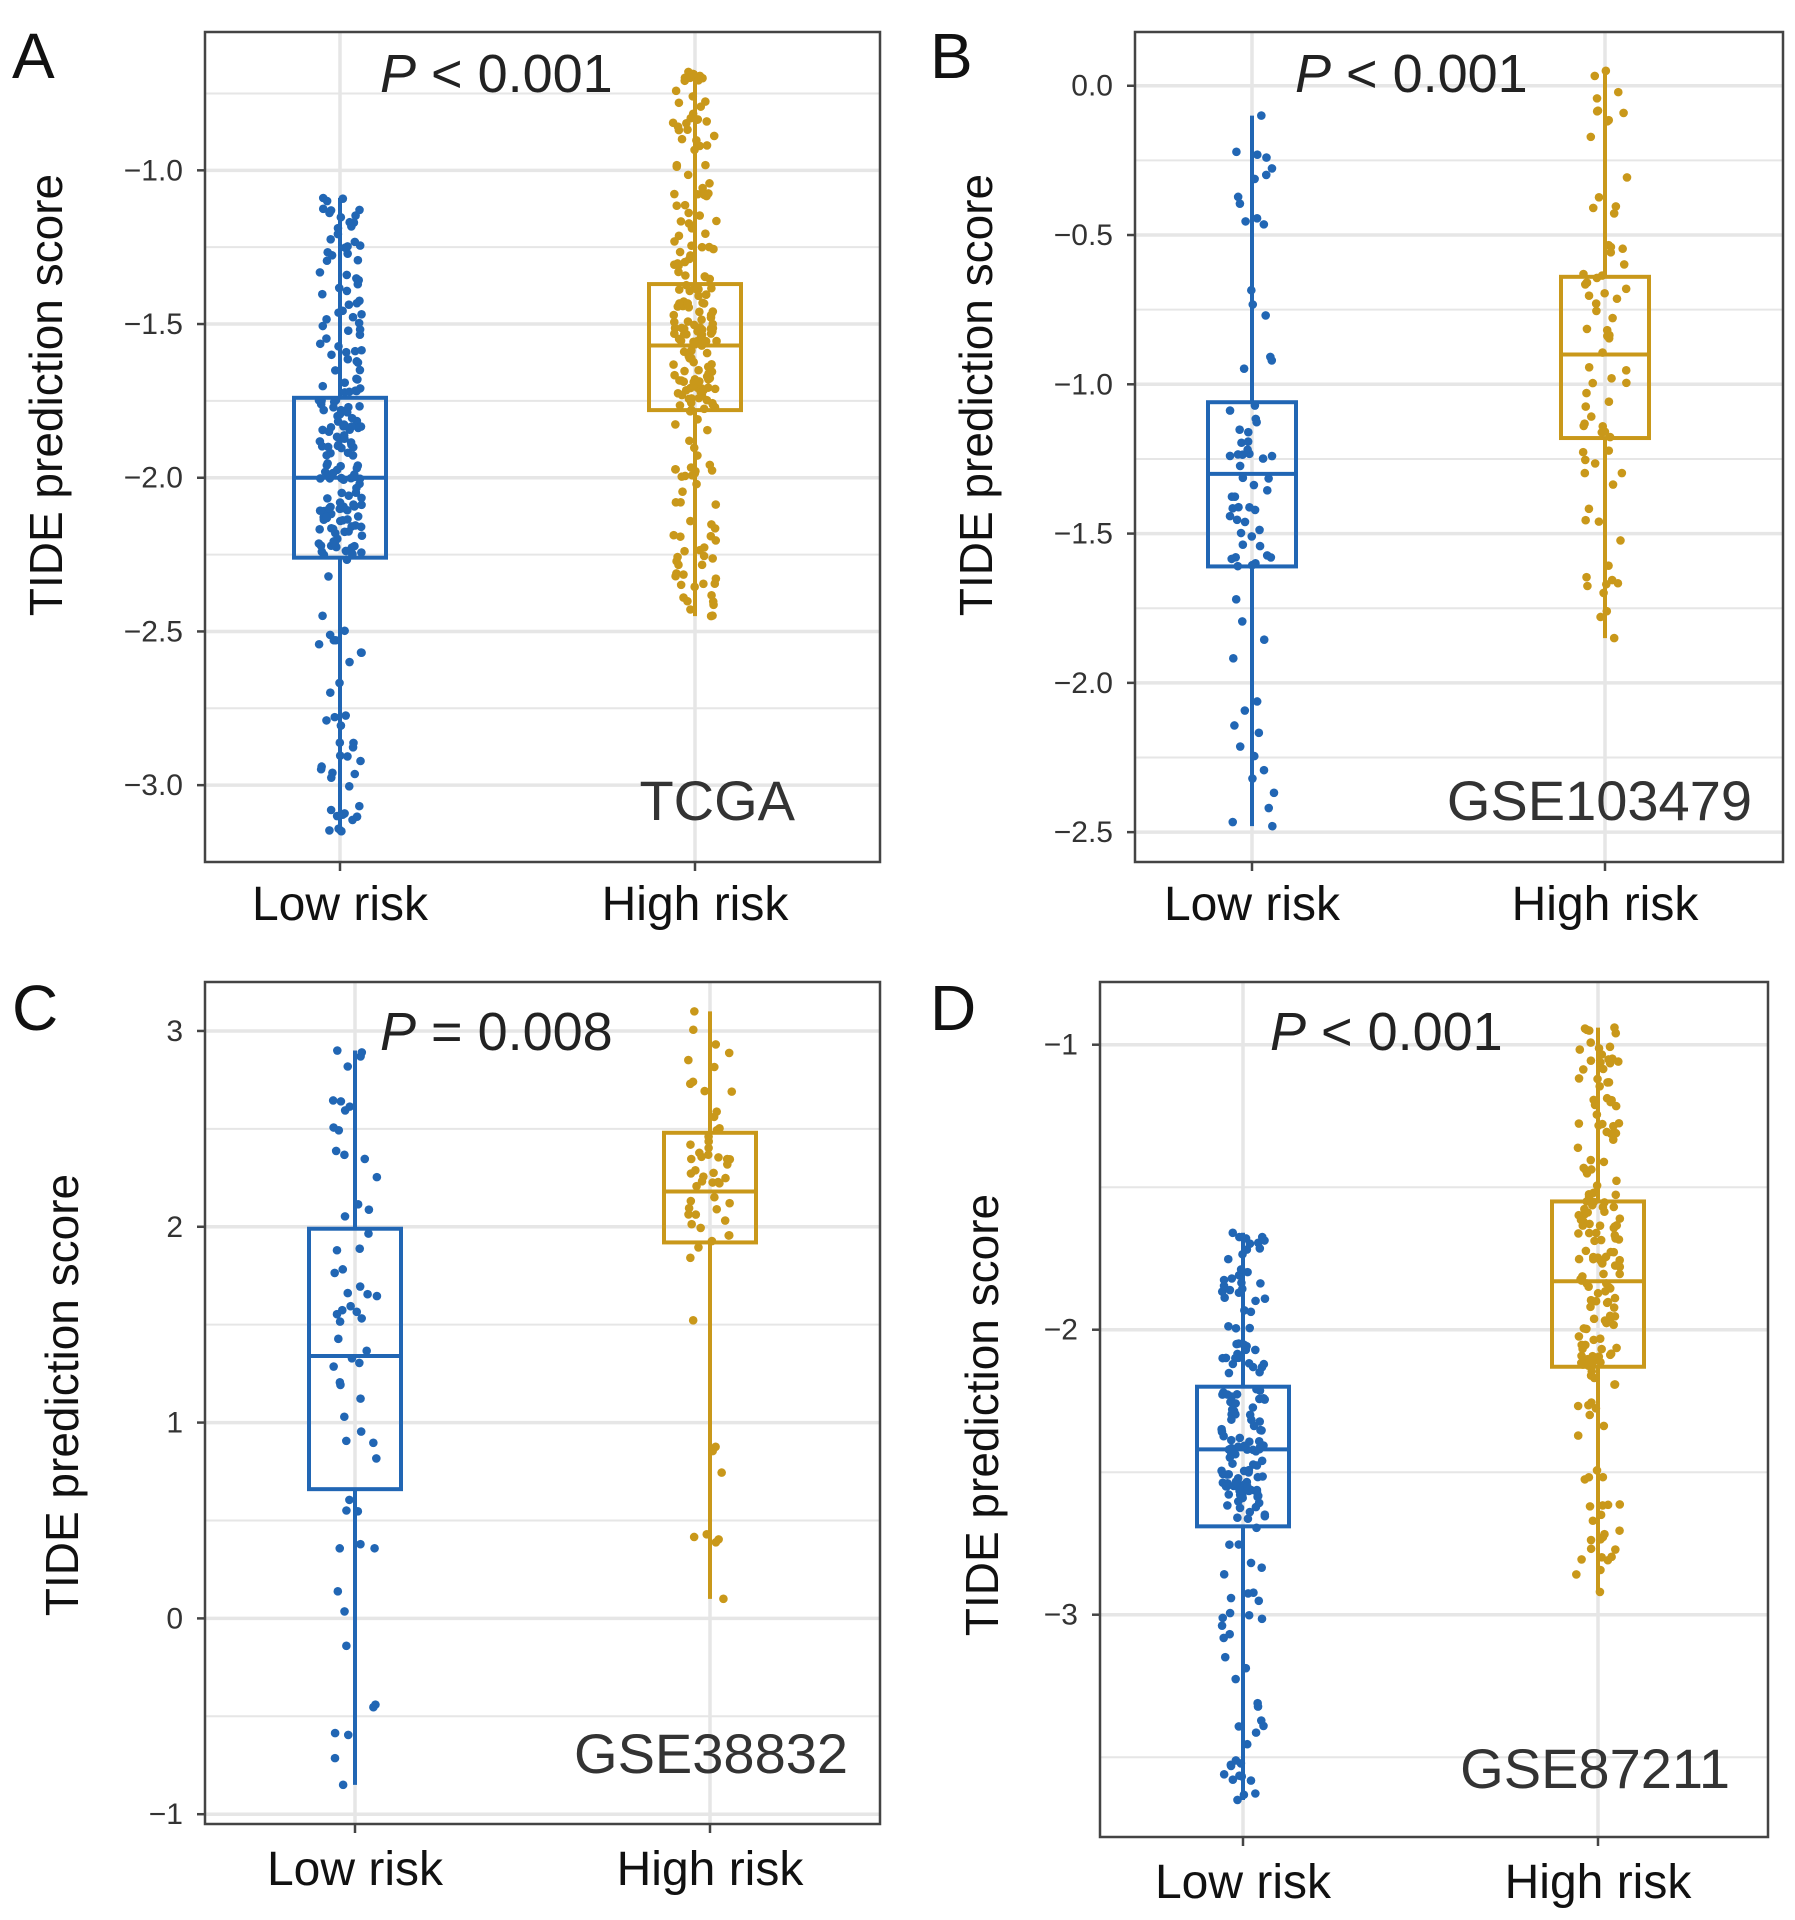  What do you see at coordinates (710, 1305) in the screenshot?
I see `box-group-high-risk` at bounding box center [710, 1305].